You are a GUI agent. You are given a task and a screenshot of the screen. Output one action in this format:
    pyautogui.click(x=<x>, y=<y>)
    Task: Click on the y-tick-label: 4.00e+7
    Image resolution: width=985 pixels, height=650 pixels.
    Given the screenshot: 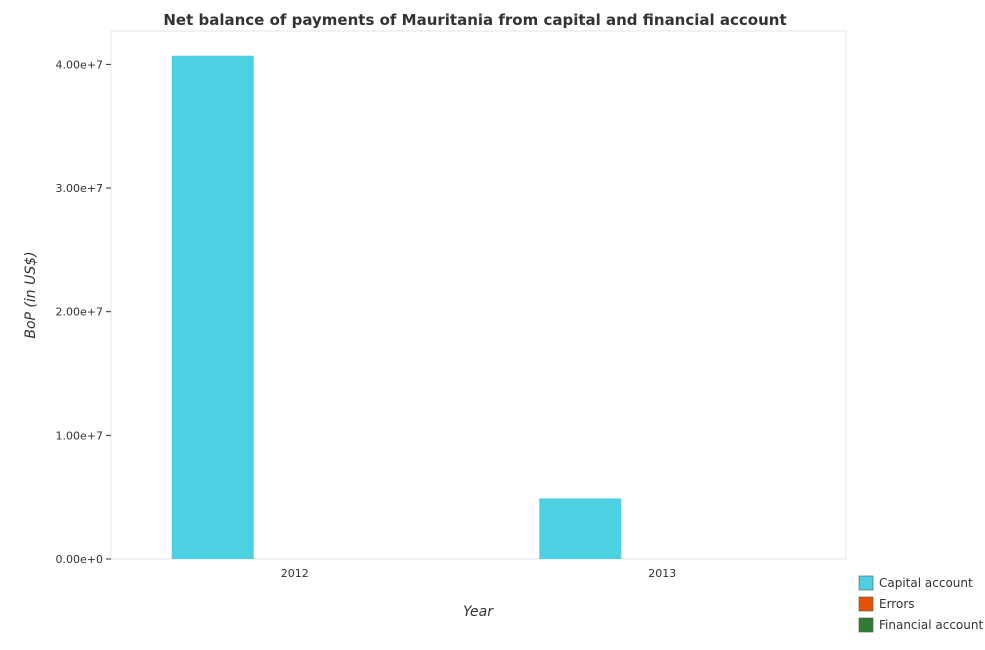 What is the action you would take?
    pyautogui.click(x=79, y=64)
    